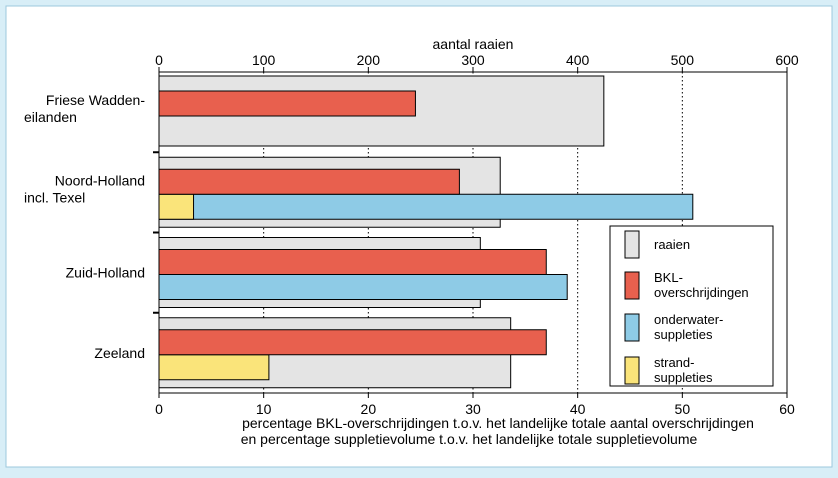 The height and width of the screenshot is (478, 838). Describe the element at coordinates (578, 409) in the screenshot. I see `bottom-axis-tick-label: 40` at that location.